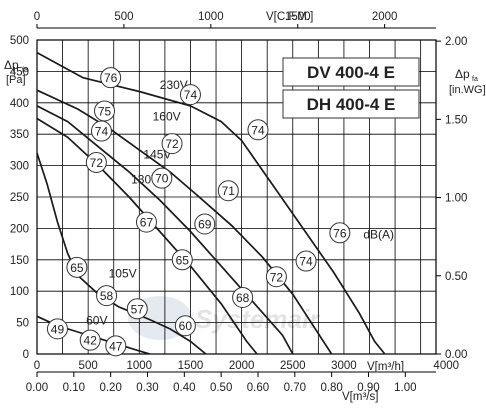 The width and height of the screenshot is (486, 409). I want to click on x-tick-cfm: 0, so click(37, 17).